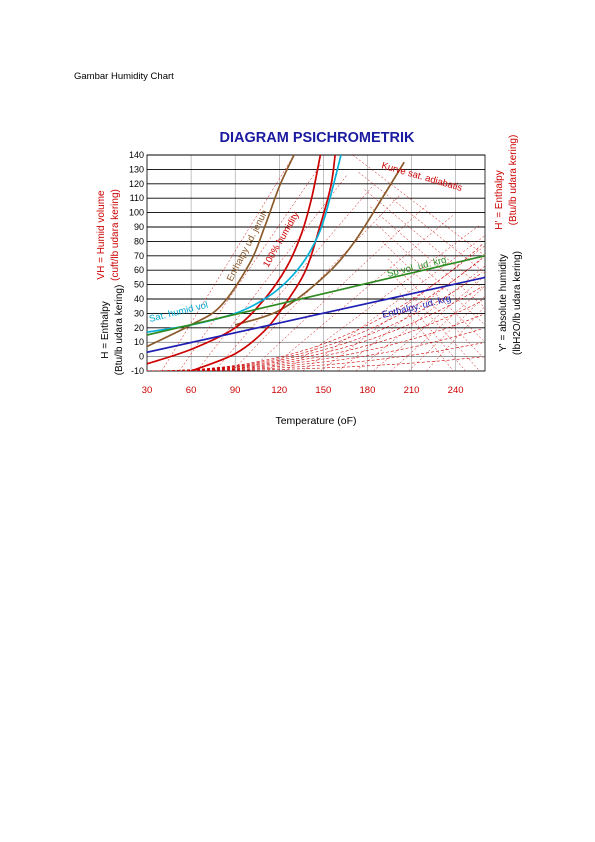  I want to click on plot-area, so click(316, 263).